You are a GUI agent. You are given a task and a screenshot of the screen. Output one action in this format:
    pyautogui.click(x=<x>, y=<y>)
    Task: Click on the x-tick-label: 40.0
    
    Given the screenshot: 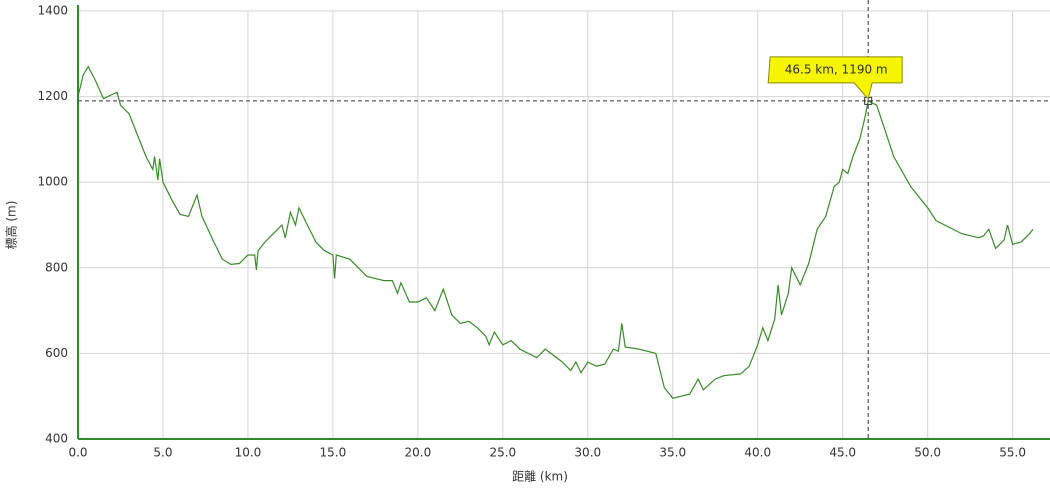 What is the action you would take?
    pyautogui.click(x=757, y=453)
    